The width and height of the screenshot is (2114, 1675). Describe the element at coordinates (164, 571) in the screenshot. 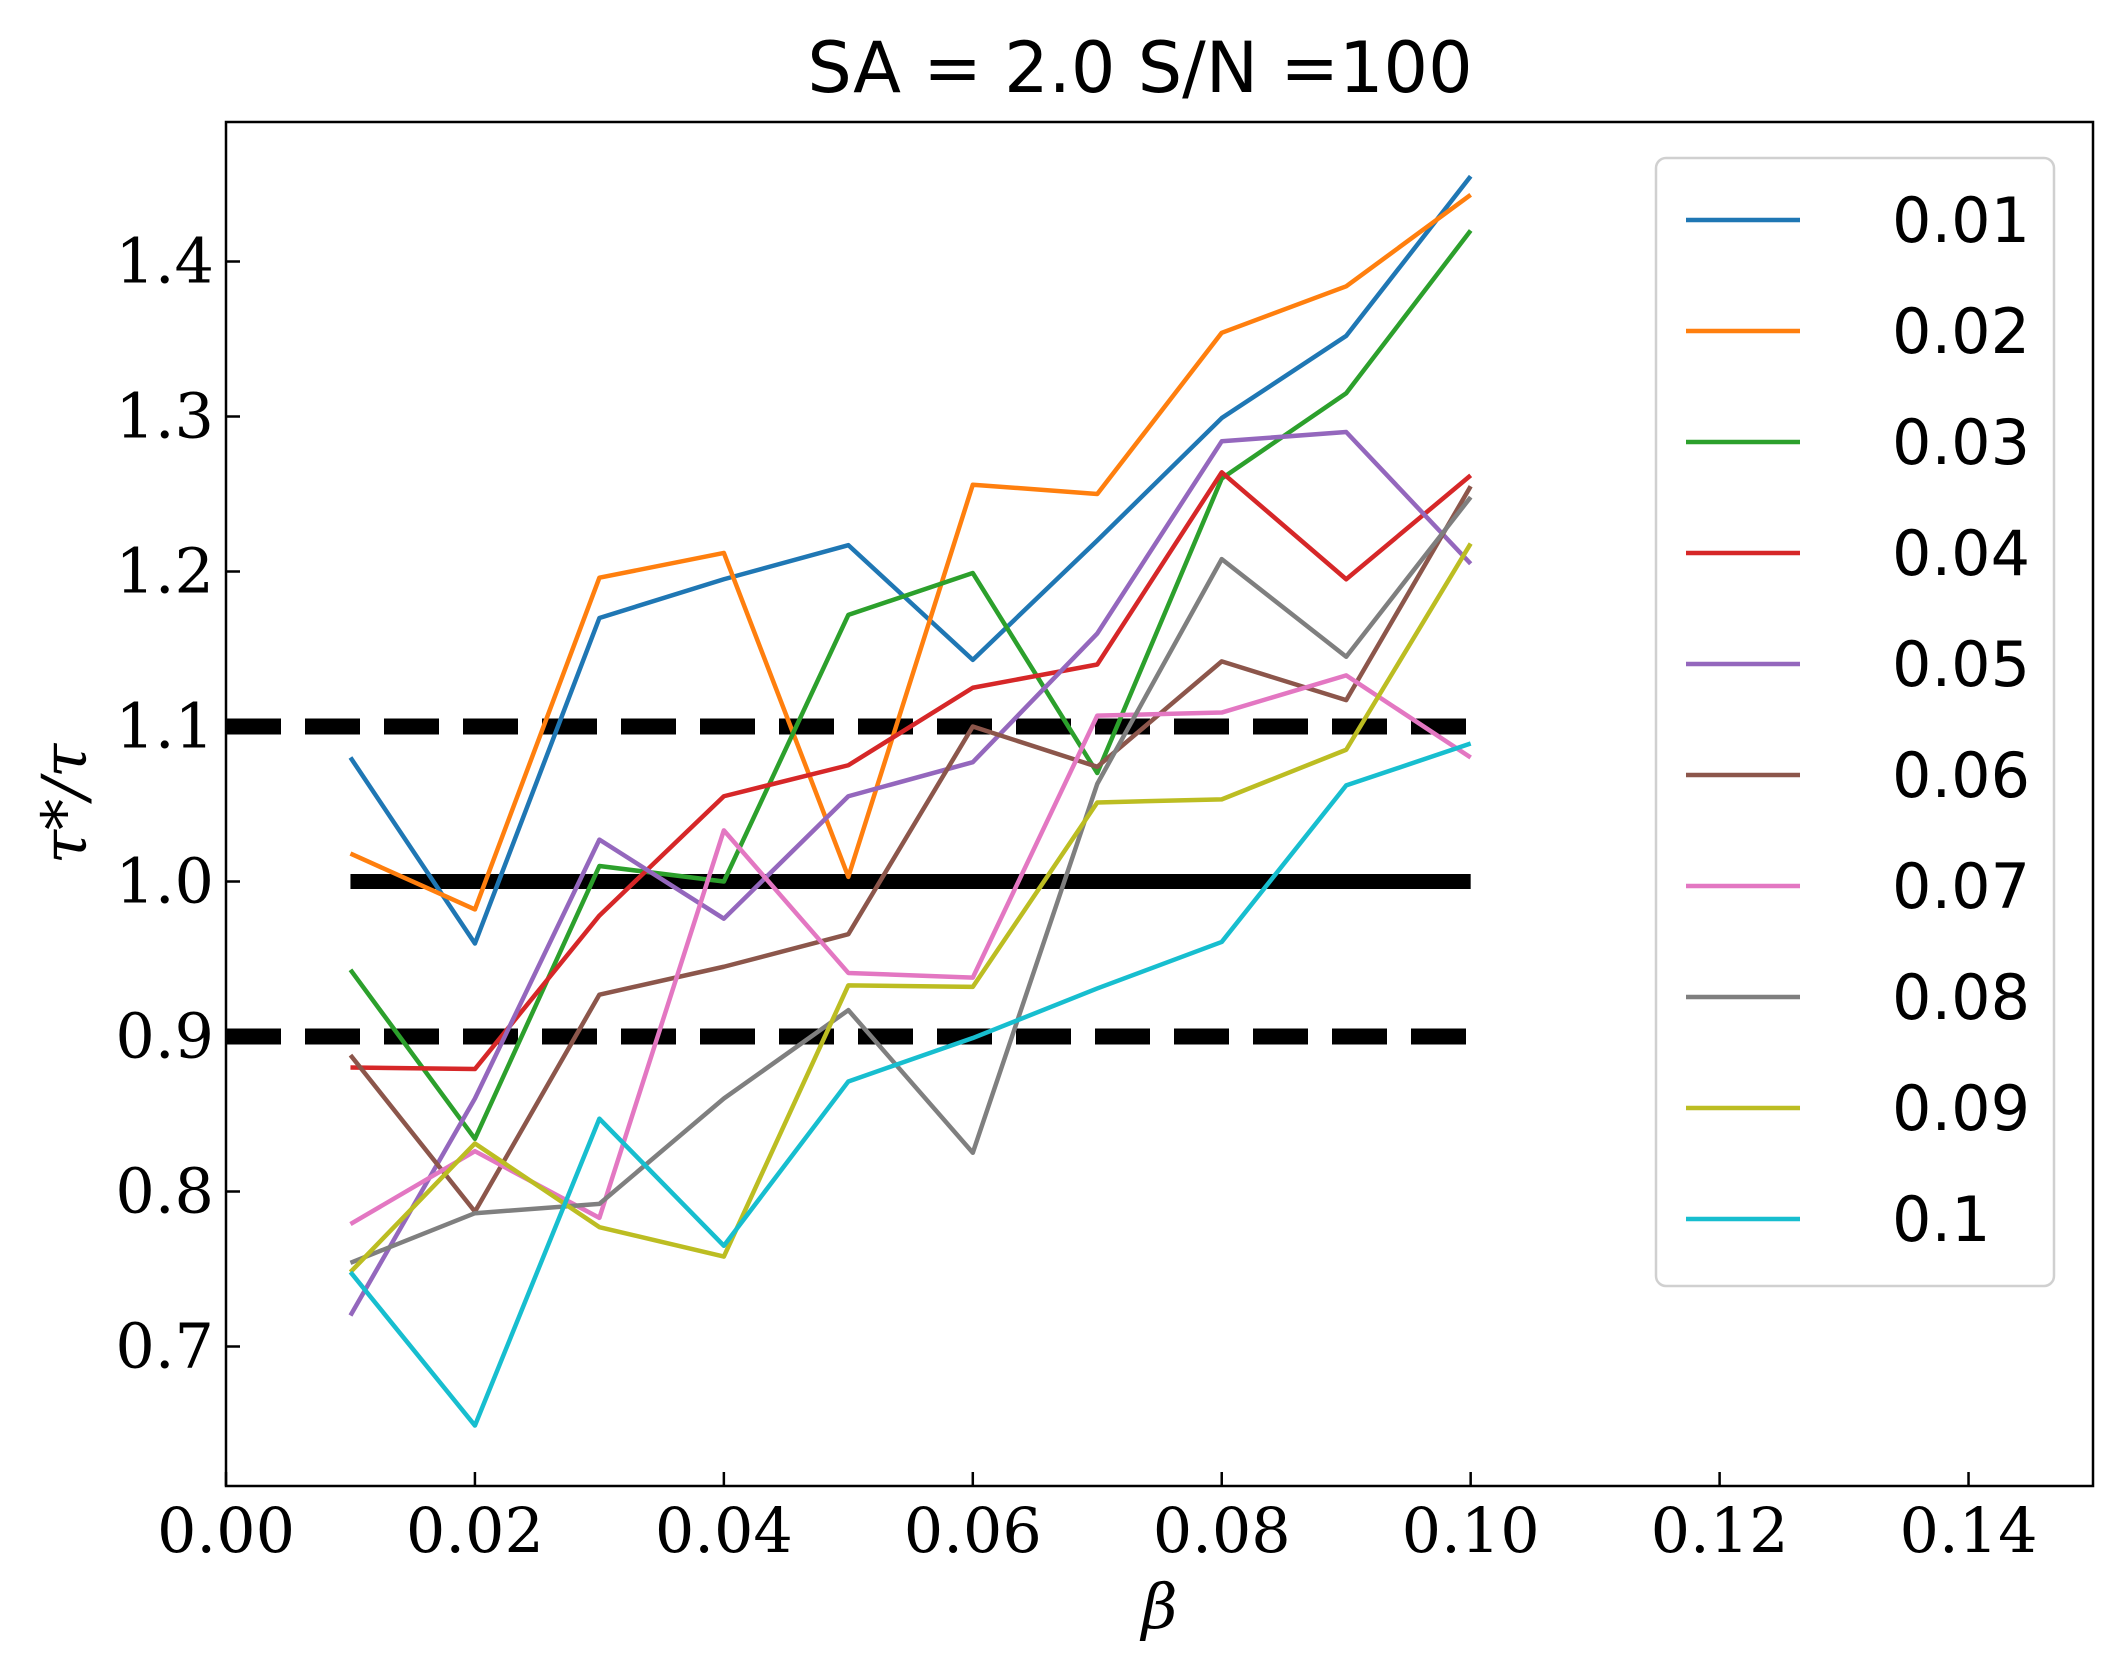

I see `y-tick-label: 1.2` at that location.